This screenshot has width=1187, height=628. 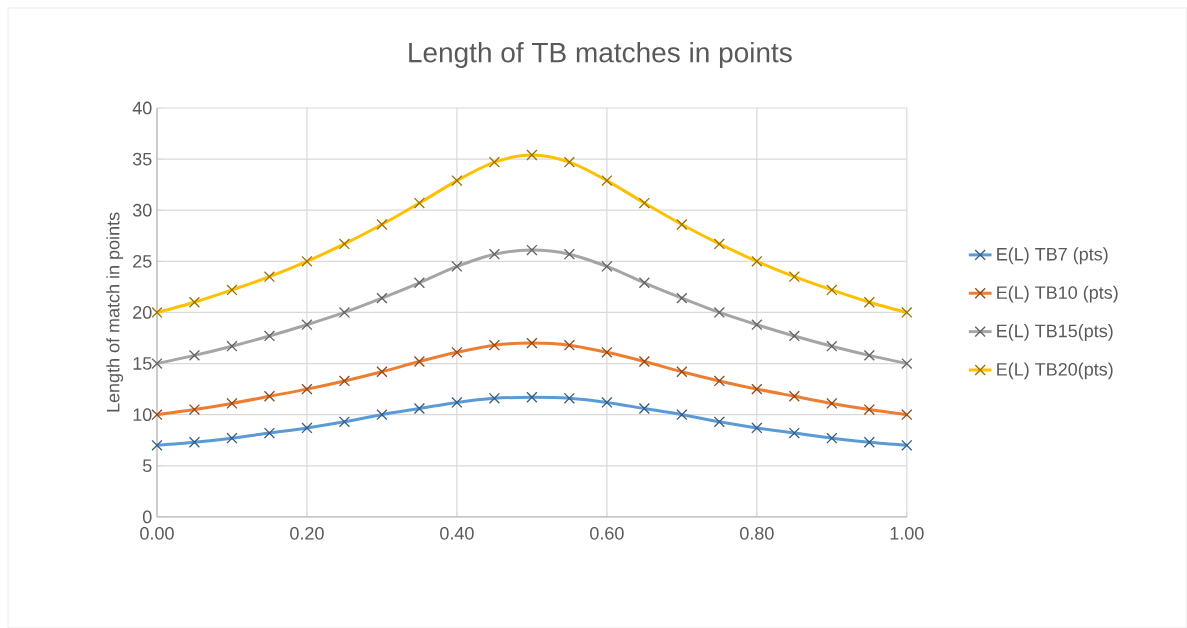 I want to click on y-tick-label: 15, so click(x=142, y=363).